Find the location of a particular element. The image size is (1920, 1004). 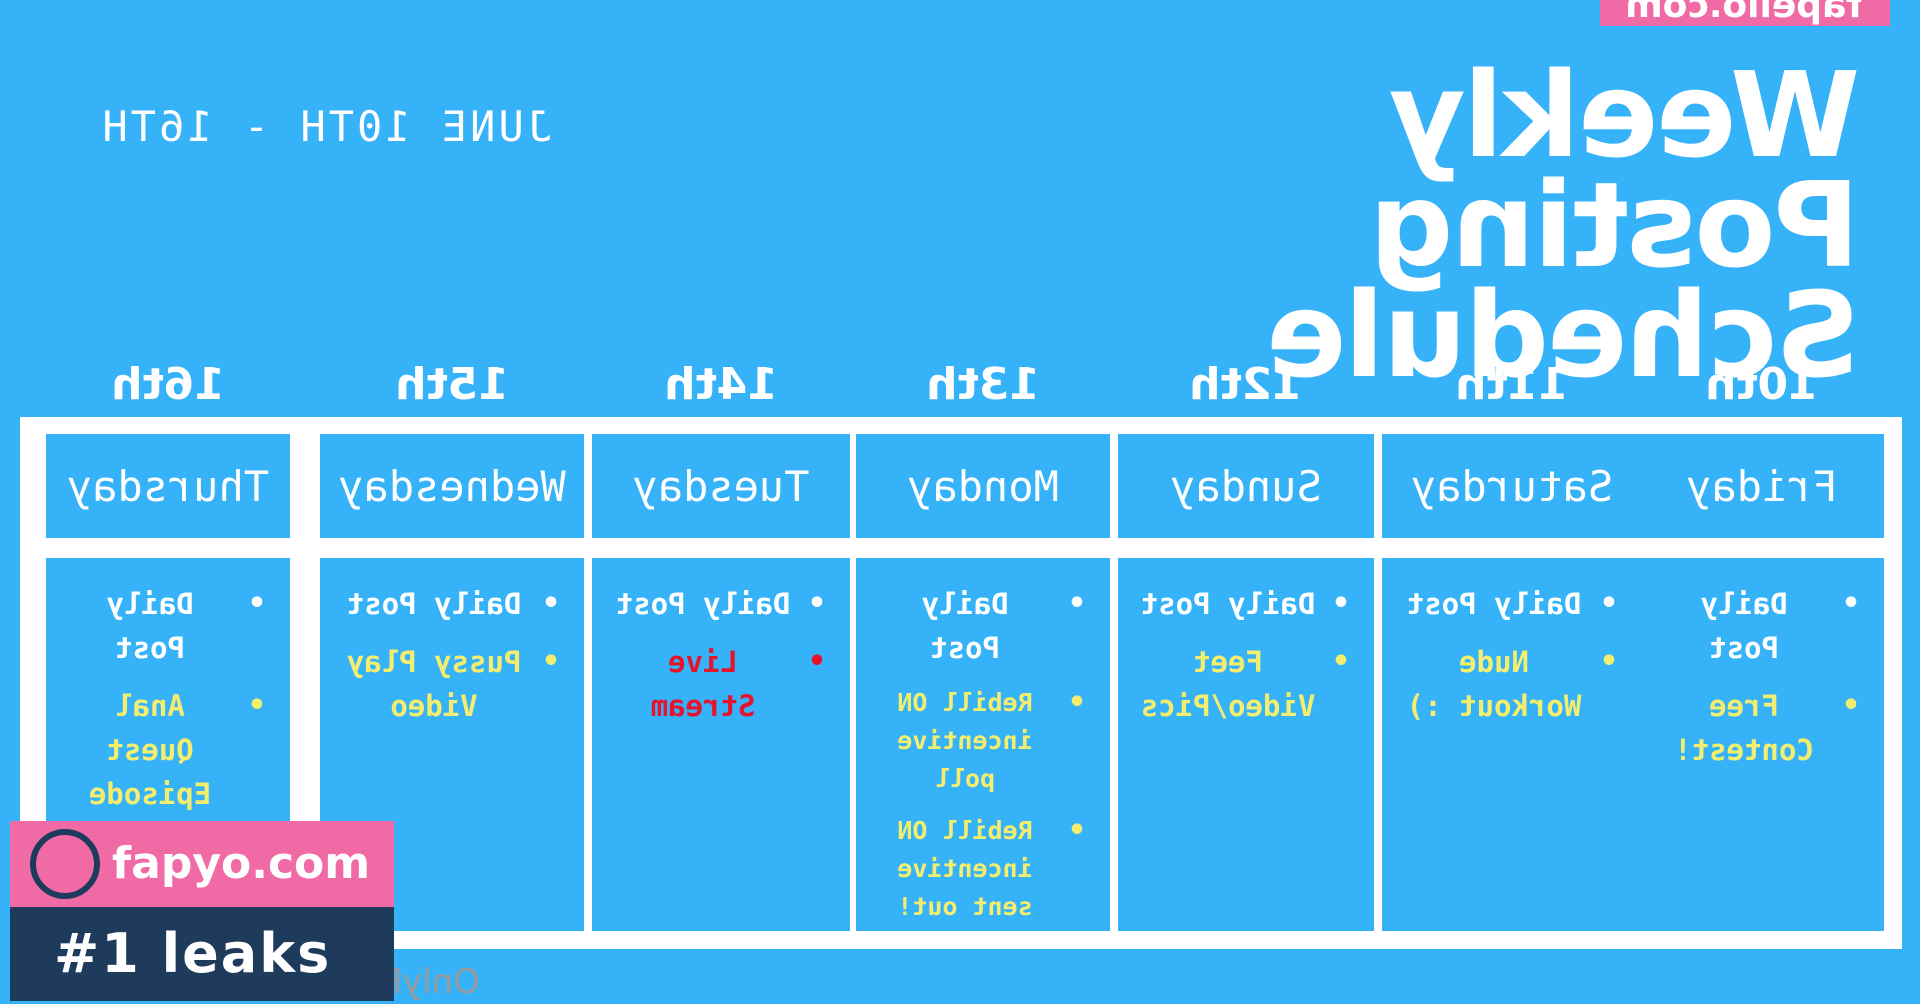

task-item: • Live Stream is located at coordinates (720, 684).